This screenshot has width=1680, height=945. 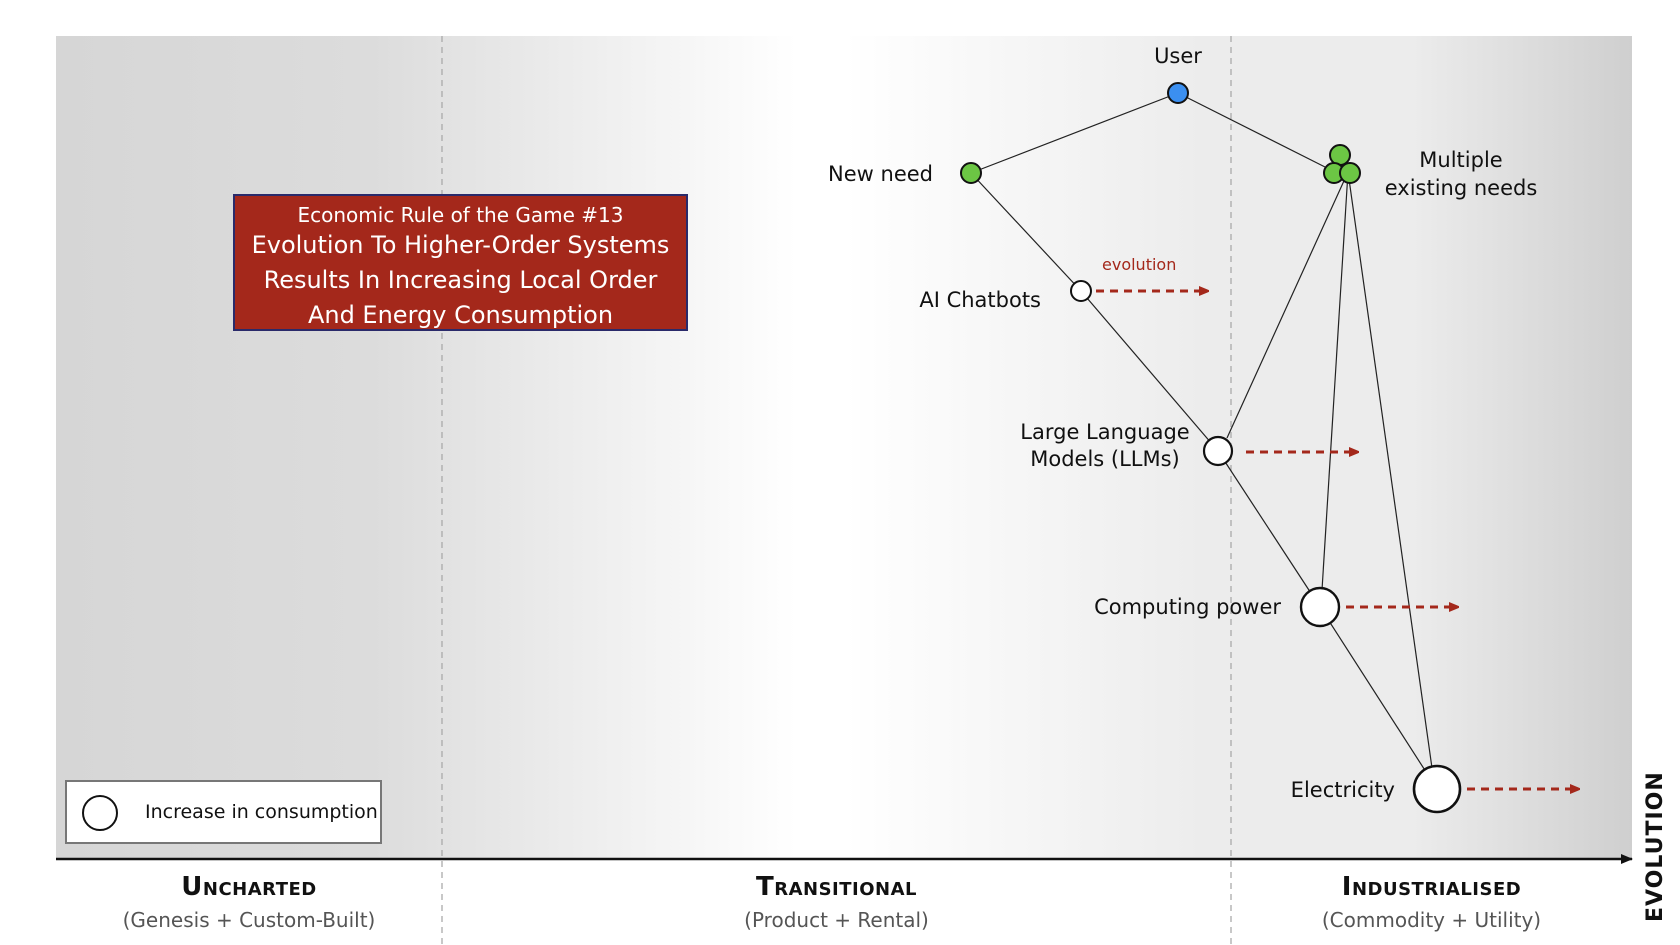 I want to click on electricity-label: Electricity, so click(x=1343, y=790).